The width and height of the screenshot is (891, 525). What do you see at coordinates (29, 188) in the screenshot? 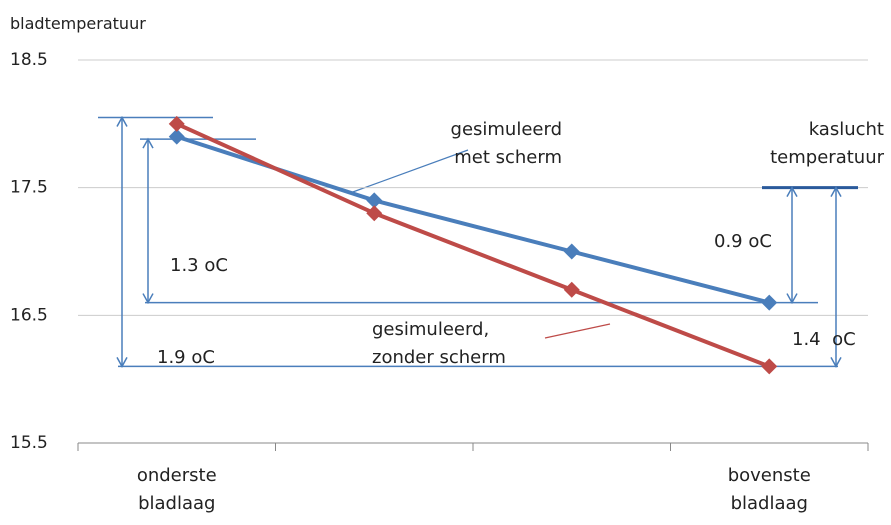
I see `y-tick-label: 17.5` at bounding box center [29, 188].